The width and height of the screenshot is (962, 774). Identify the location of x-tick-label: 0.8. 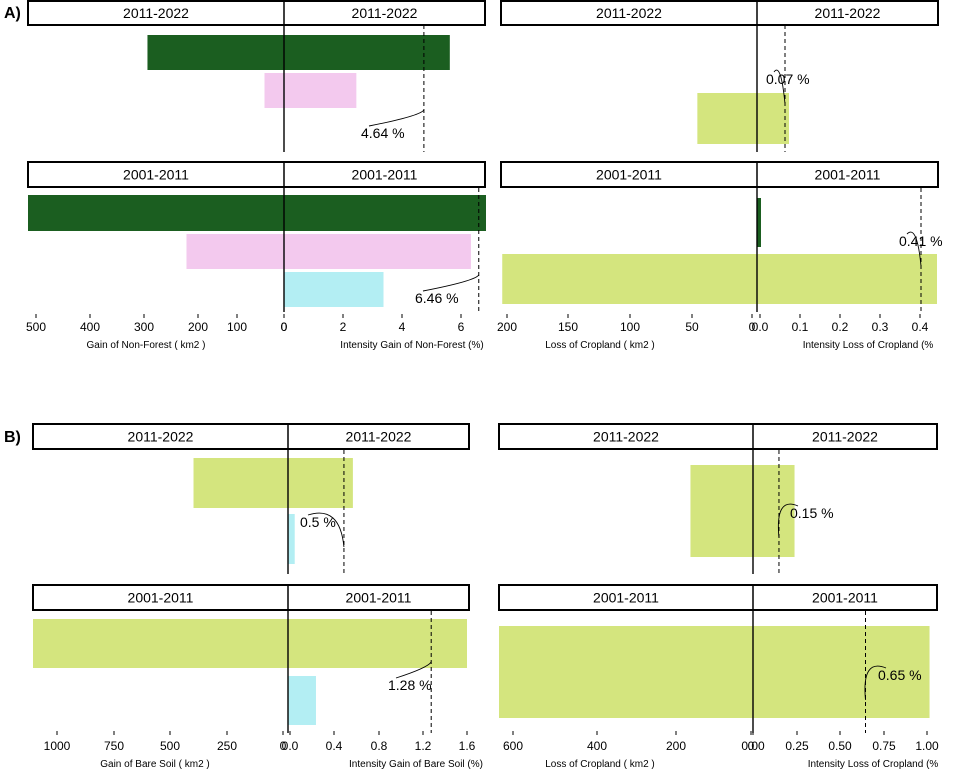
(379, 746).